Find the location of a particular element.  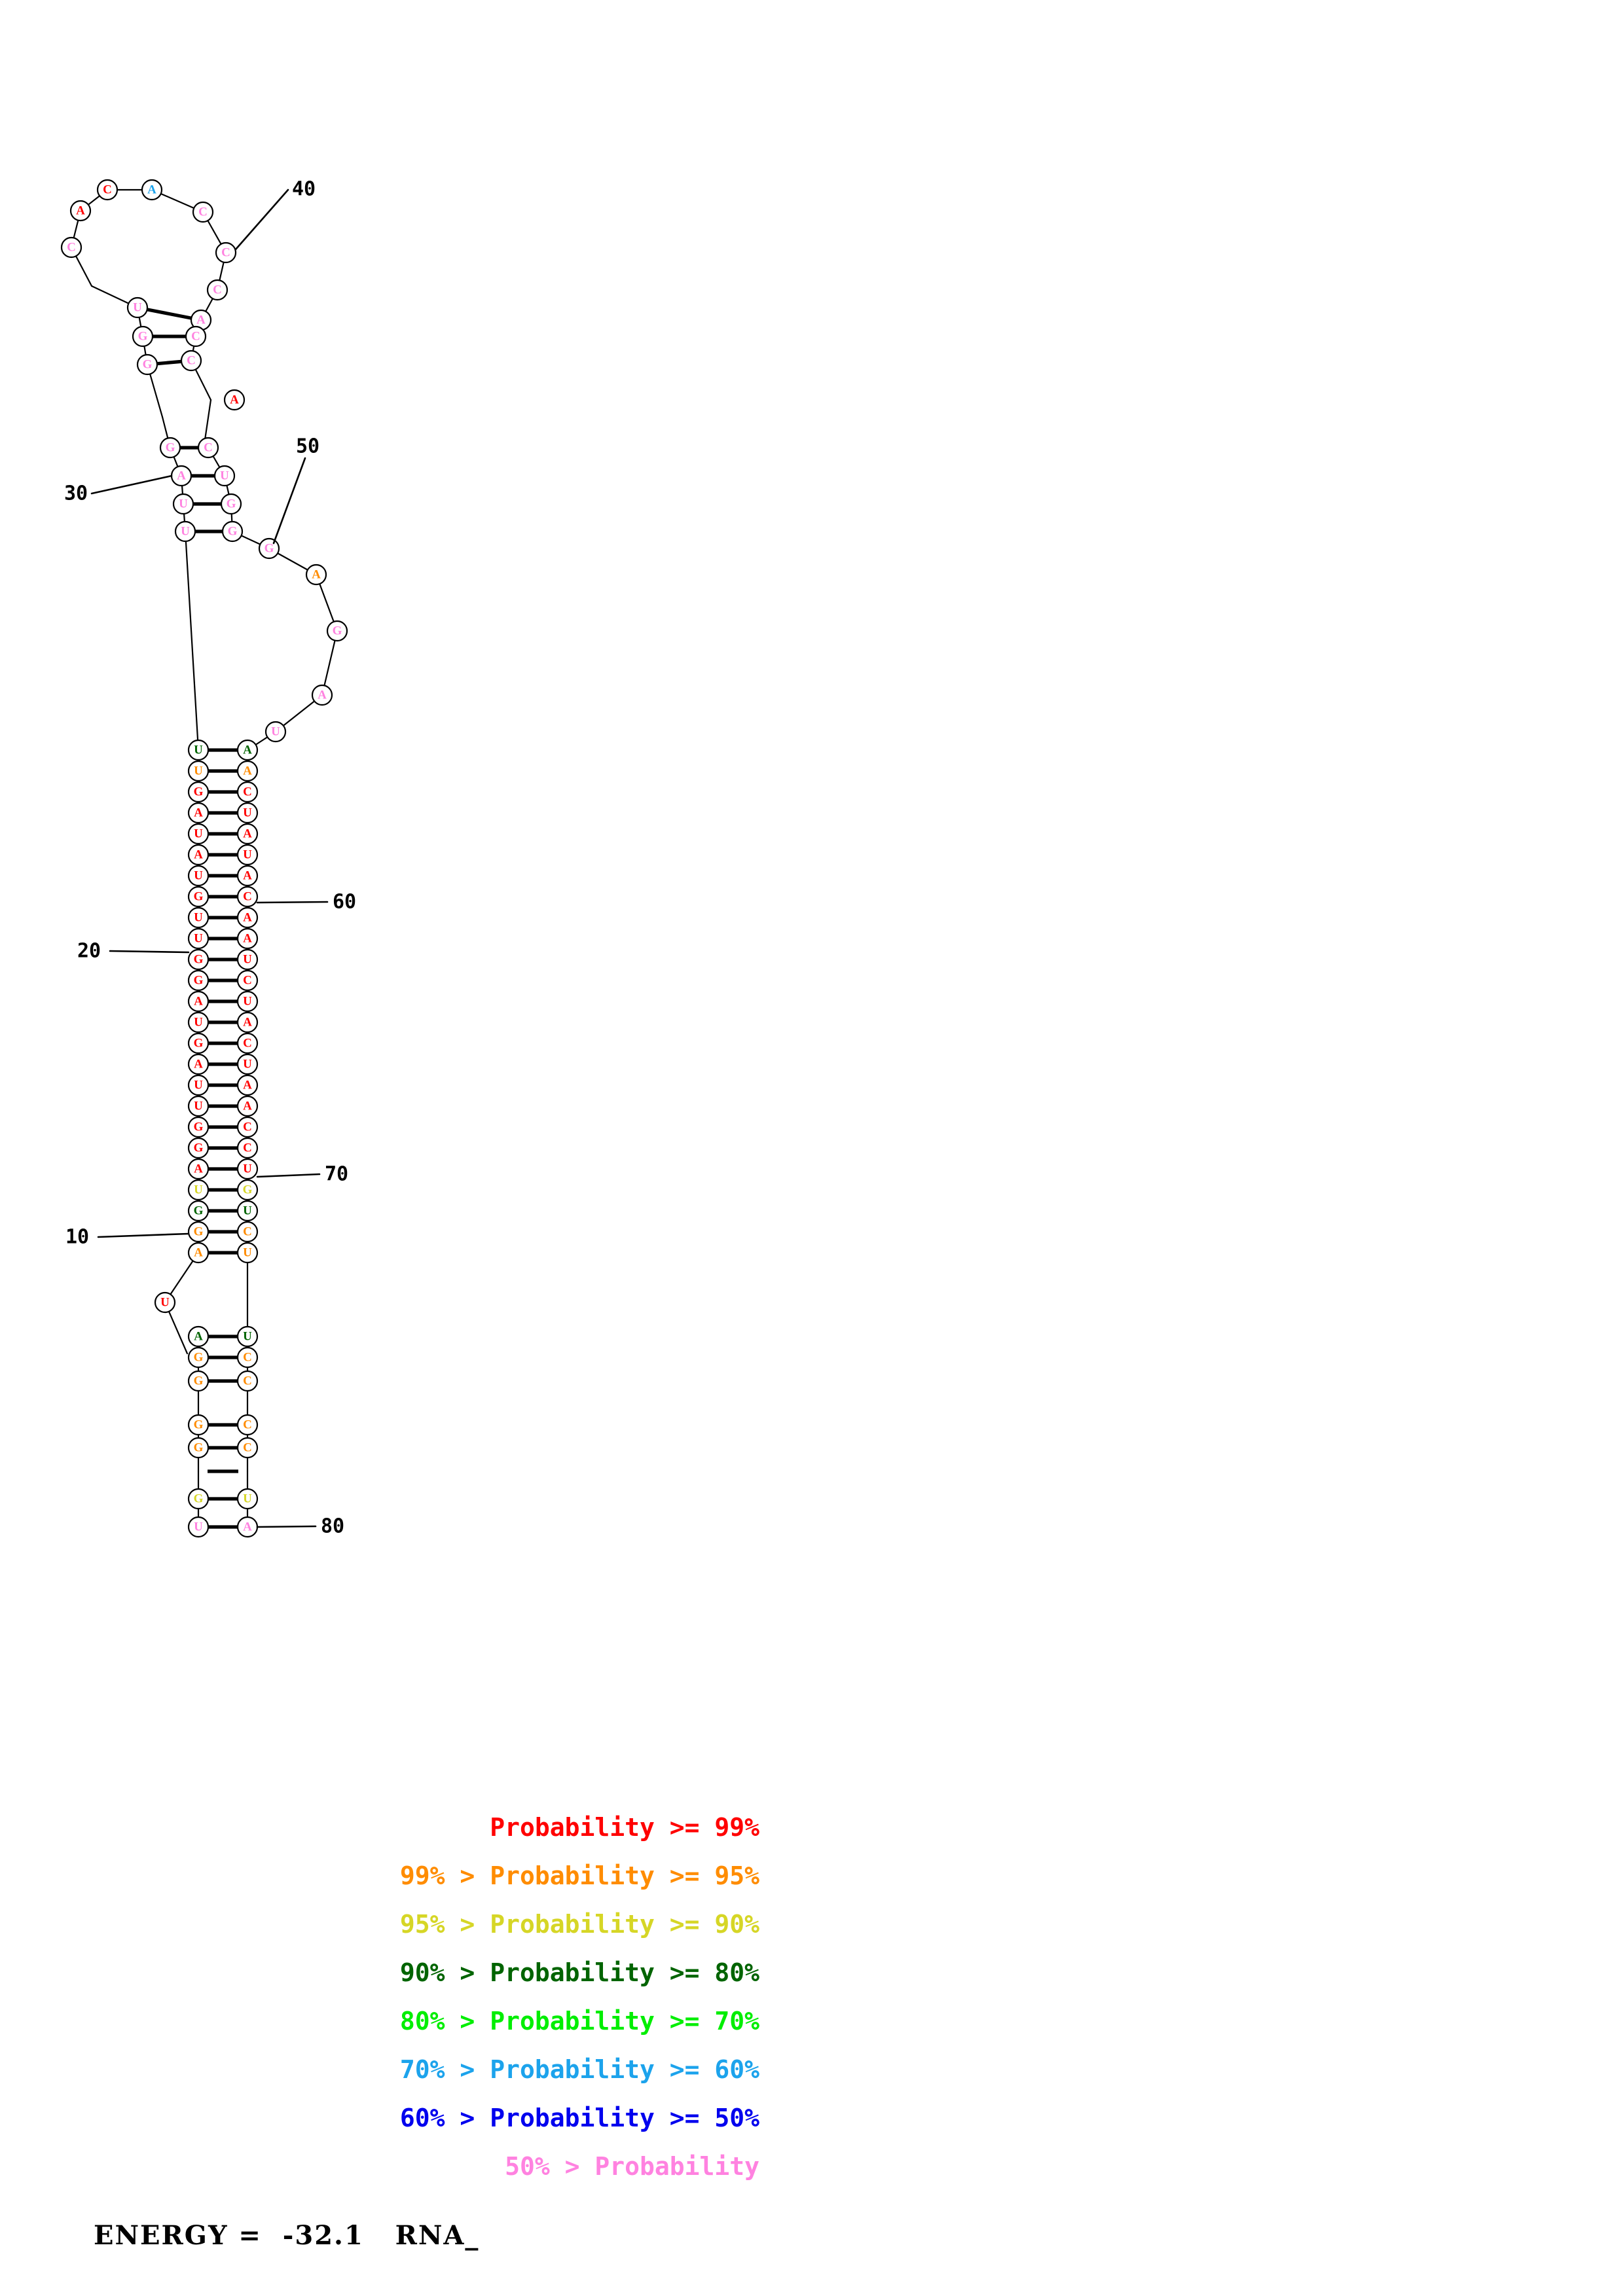

legend-row: 90% > Probability >= 80% is located at coordinates (579, 1972).